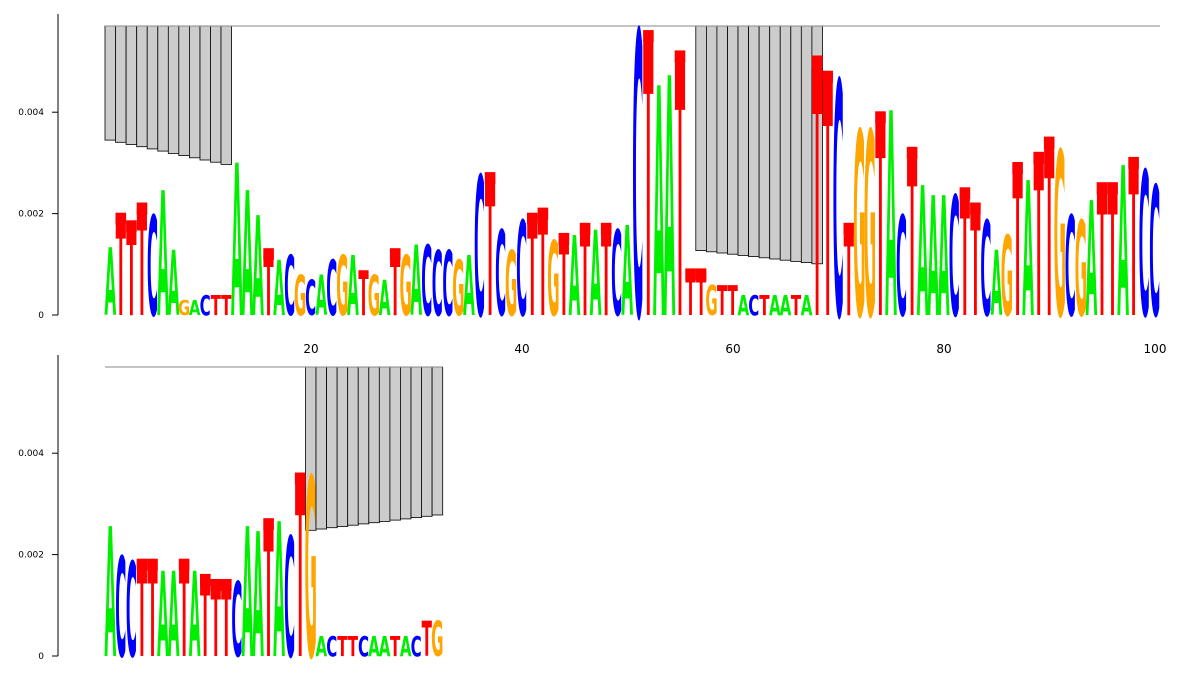  Describe the element at coordinates (943, 349) in the screenshot. I see `x-tick-label: 80` at that location.